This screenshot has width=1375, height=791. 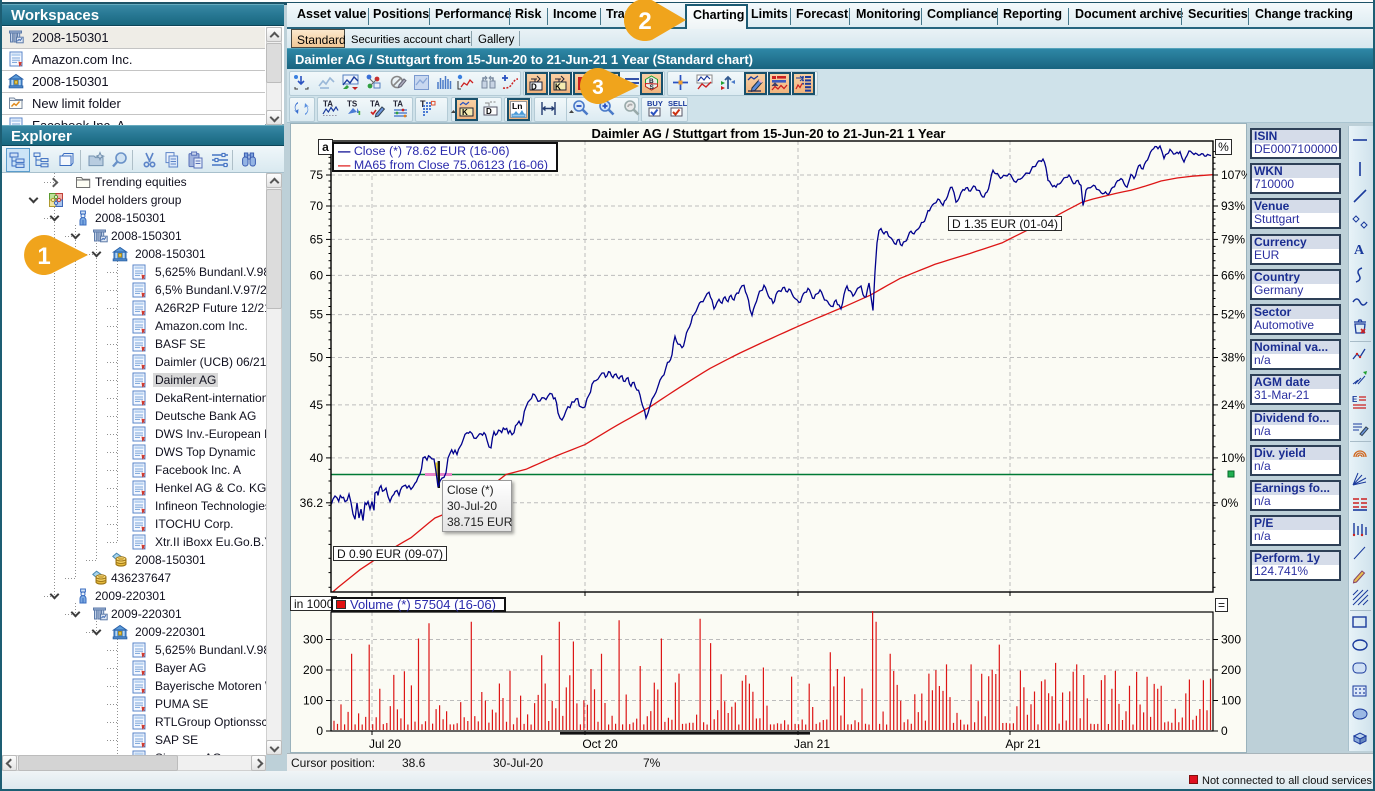 What do you see at coordinates (317, 458) in the screenshot?
I see `svg-text: 40` at bounding box center [317, 458].